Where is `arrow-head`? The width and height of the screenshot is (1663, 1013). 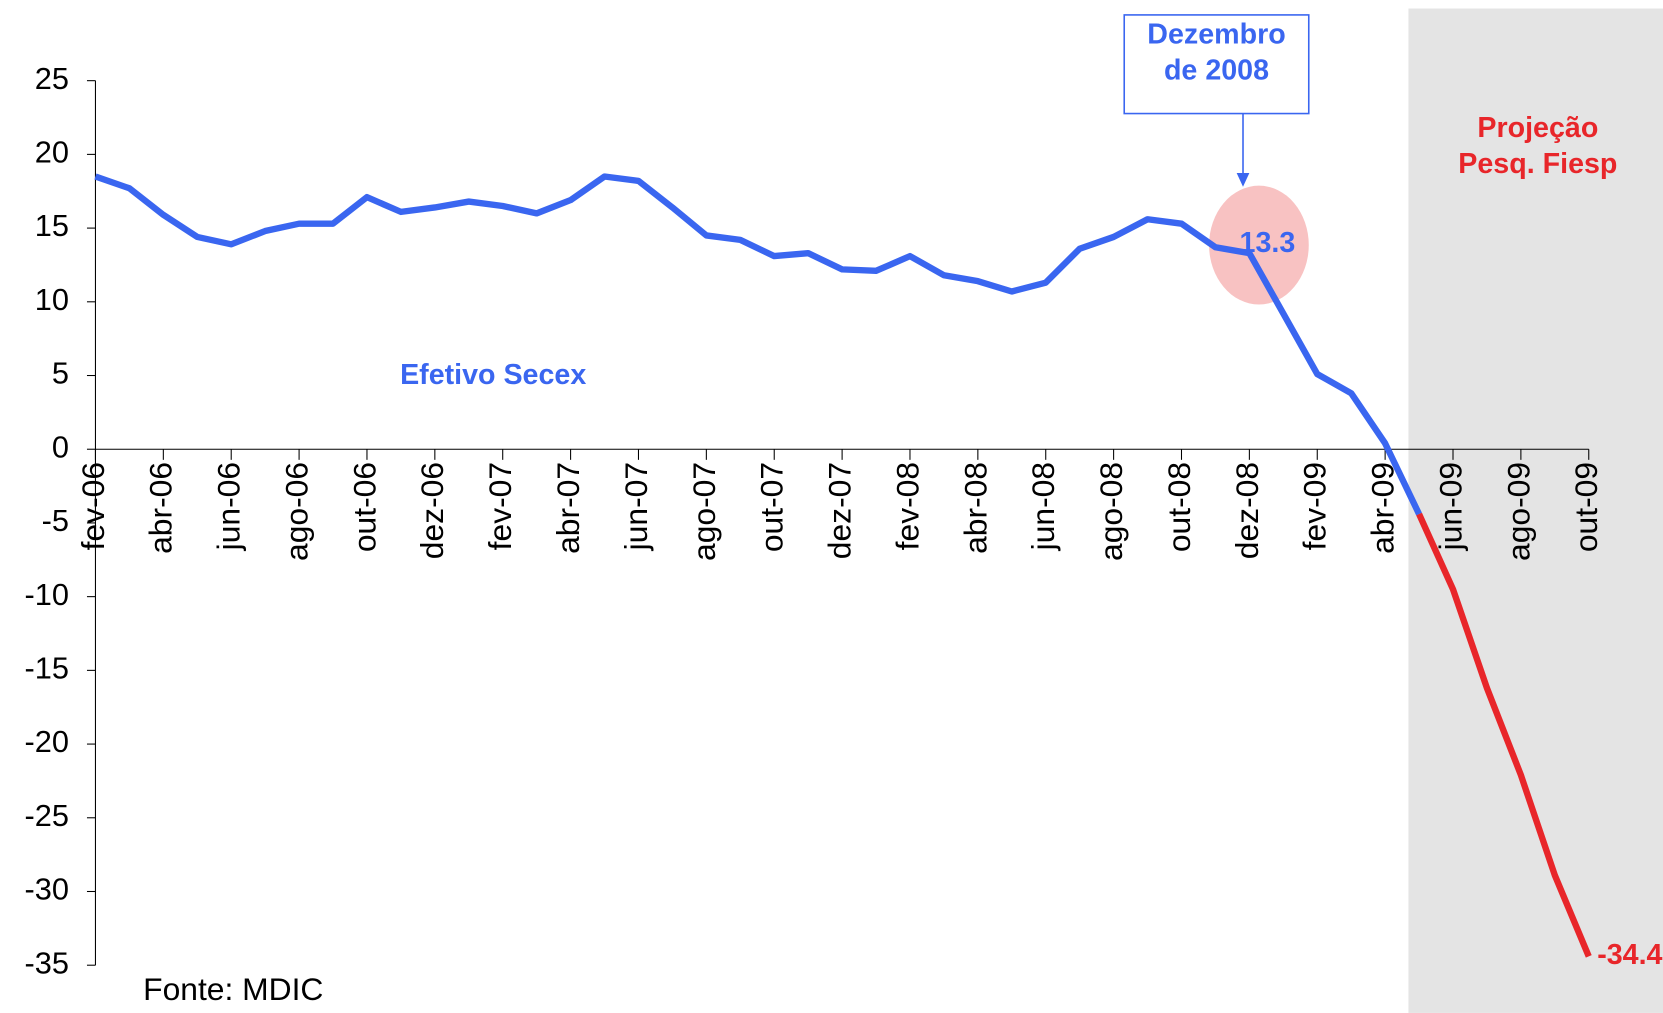
arrow-head is located at coordinates (1243, 179).